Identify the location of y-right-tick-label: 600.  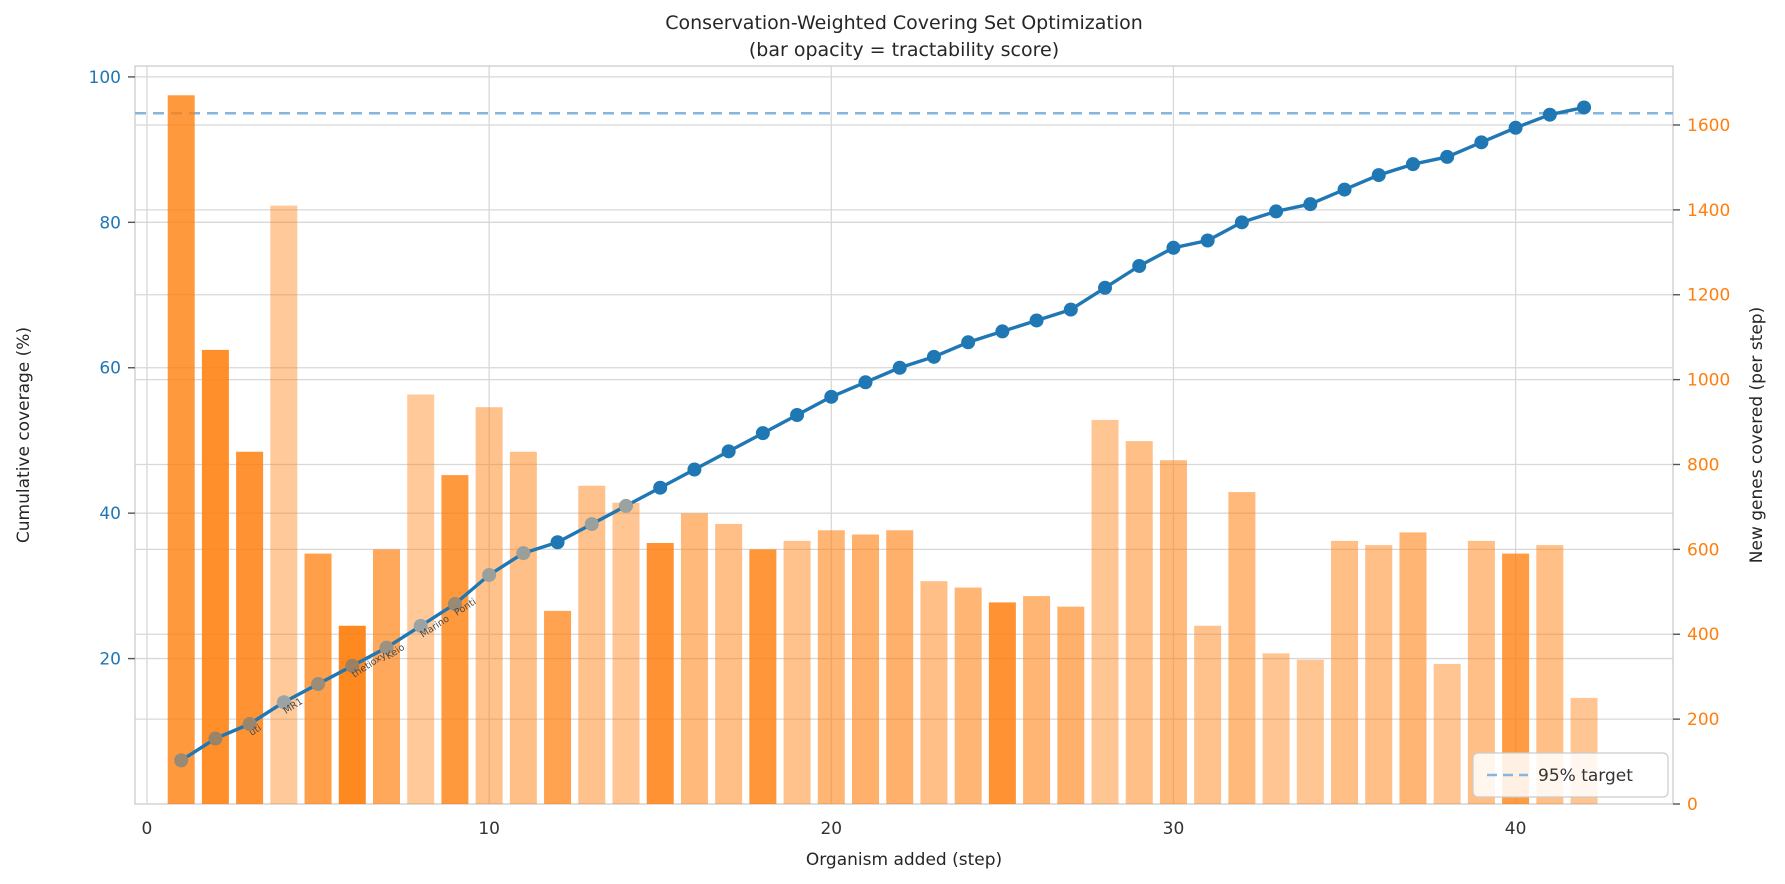
(1703, 550).